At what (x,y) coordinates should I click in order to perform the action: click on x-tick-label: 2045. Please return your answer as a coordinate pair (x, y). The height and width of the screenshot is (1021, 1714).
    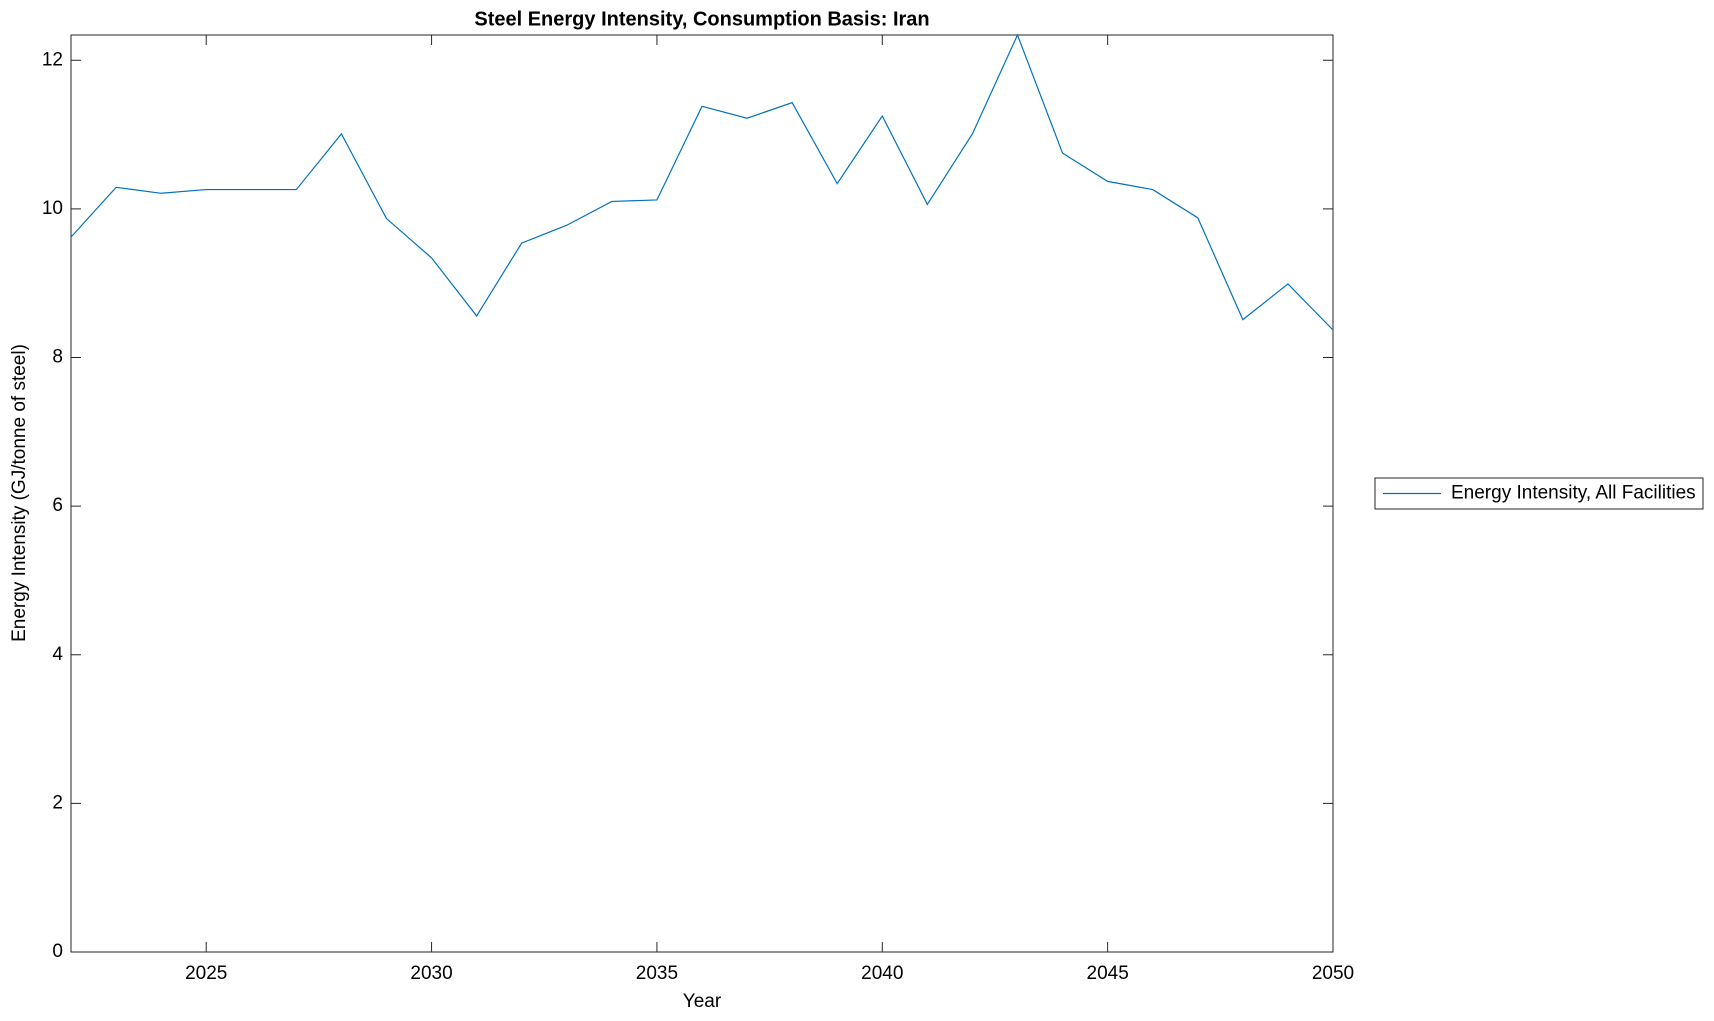
    Looking at the image, I should click on (1108, 973).